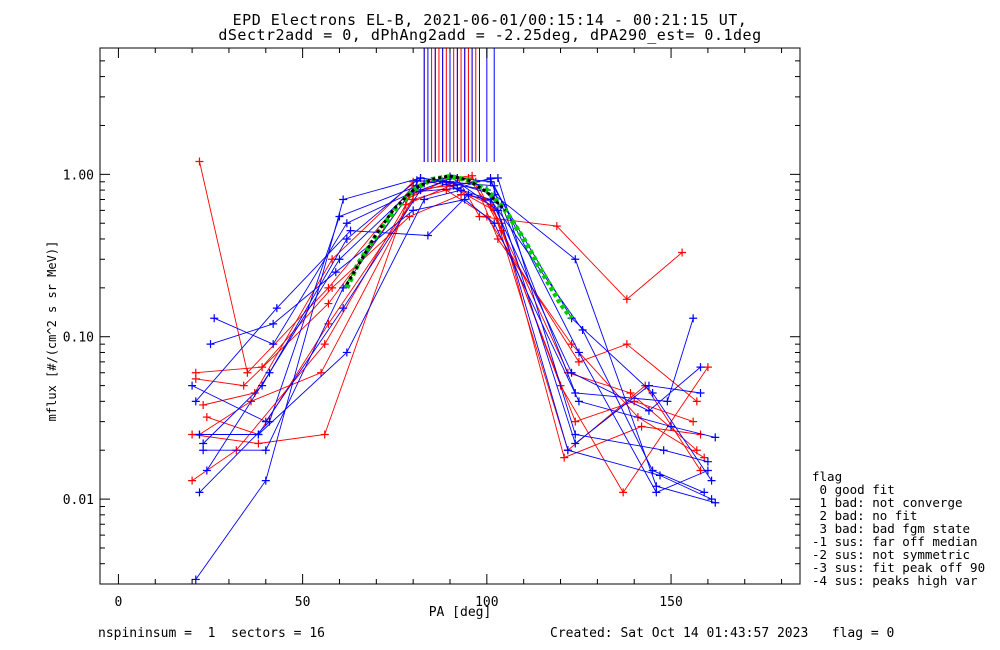 The width and height of the screenshot is (1000, 650). What do you see at coordinates (895, 580) in the screenshot?
I see `flag-legend-item: -4 sus: peaks high var` at bounding box center [895, 580].